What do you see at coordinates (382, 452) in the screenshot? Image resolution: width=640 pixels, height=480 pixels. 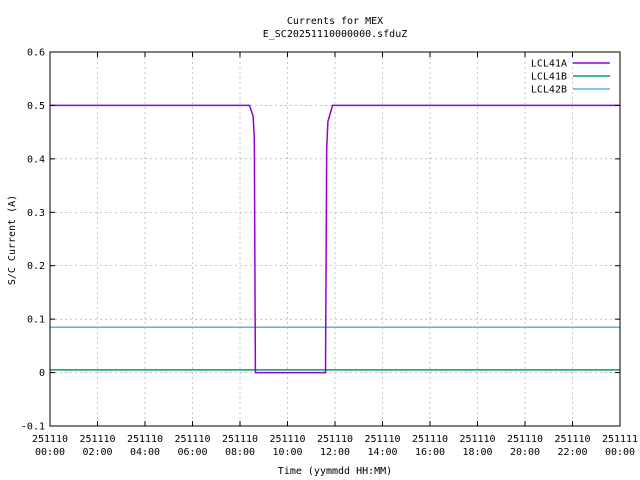 I see `x-tick-label-time: 14:00` at bounding box center [382, 452].